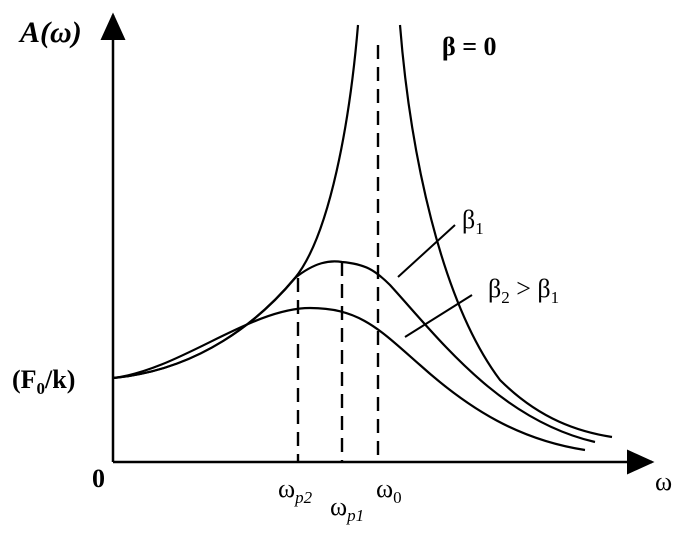  Describe the element at coordinates (505, 297) in the screenshot. I see `text: 2` at that location.